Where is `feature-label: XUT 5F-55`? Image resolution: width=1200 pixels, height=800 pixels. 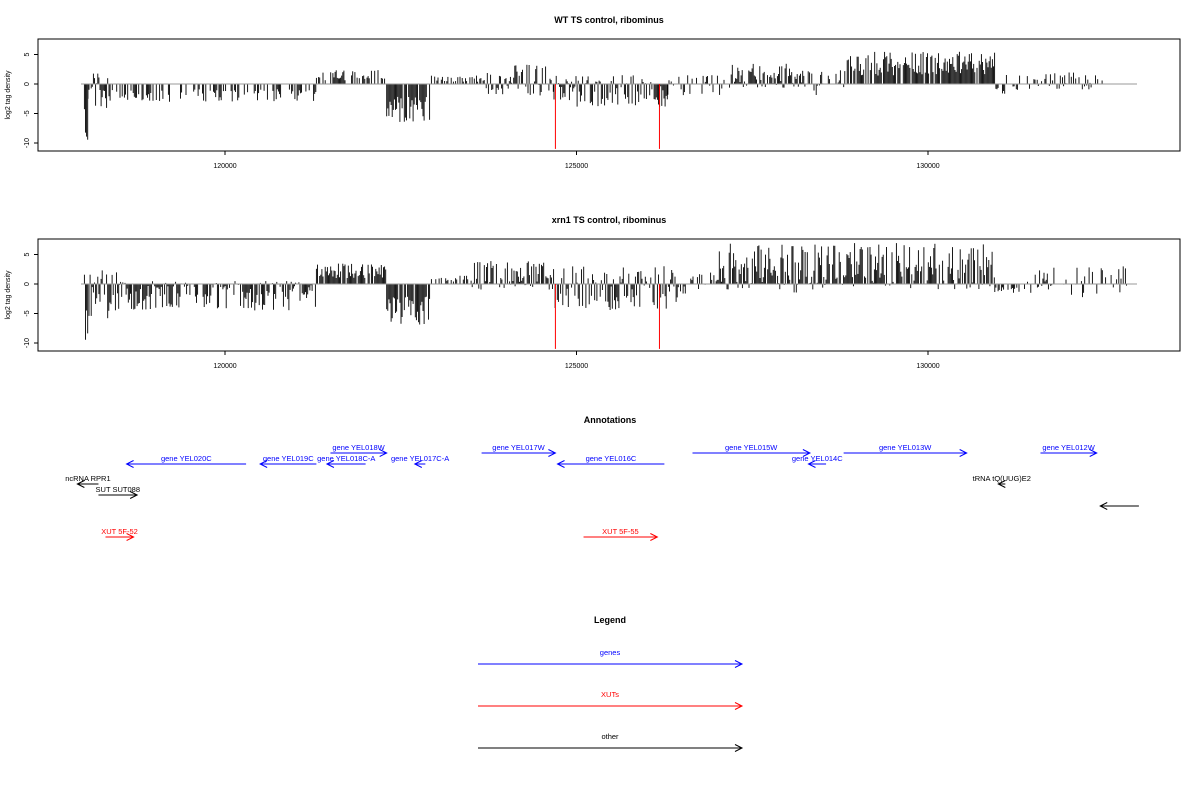 feature-label: XUT 5F-55 is located at coordinates (620, 531).